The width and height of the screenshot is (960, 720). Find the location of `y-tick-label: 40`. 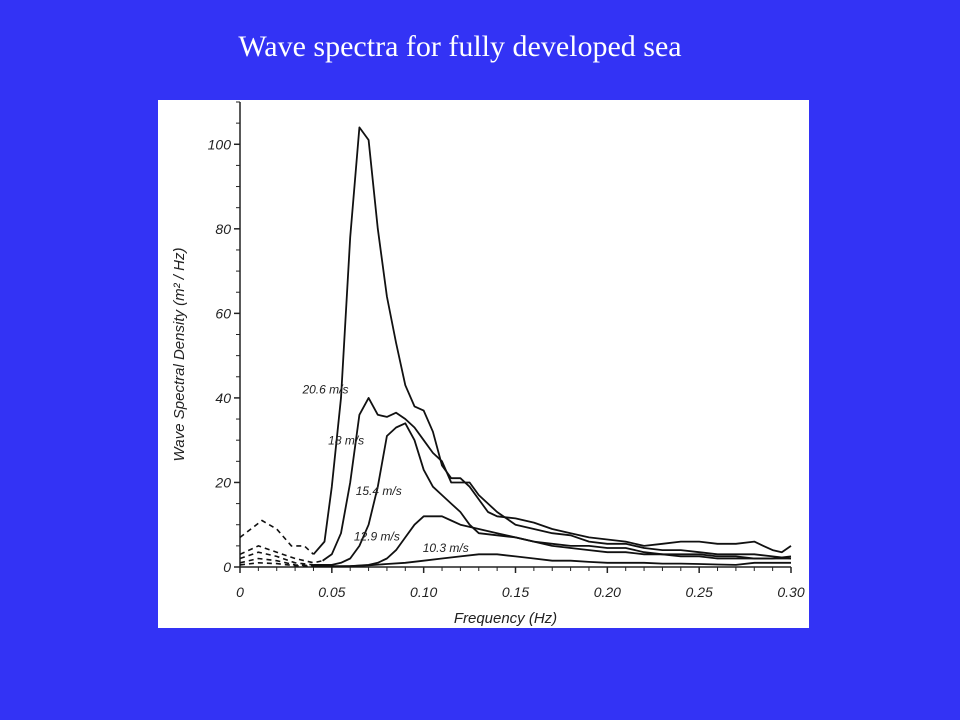

y-tick-label: 40 is located at coordinates (223, 398).